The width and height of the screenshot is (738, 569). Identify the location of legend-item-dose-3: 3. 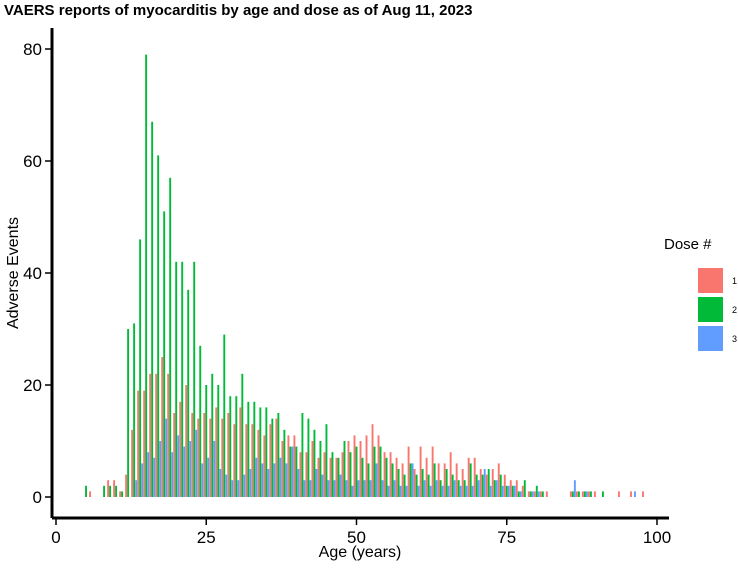
(701, 338).